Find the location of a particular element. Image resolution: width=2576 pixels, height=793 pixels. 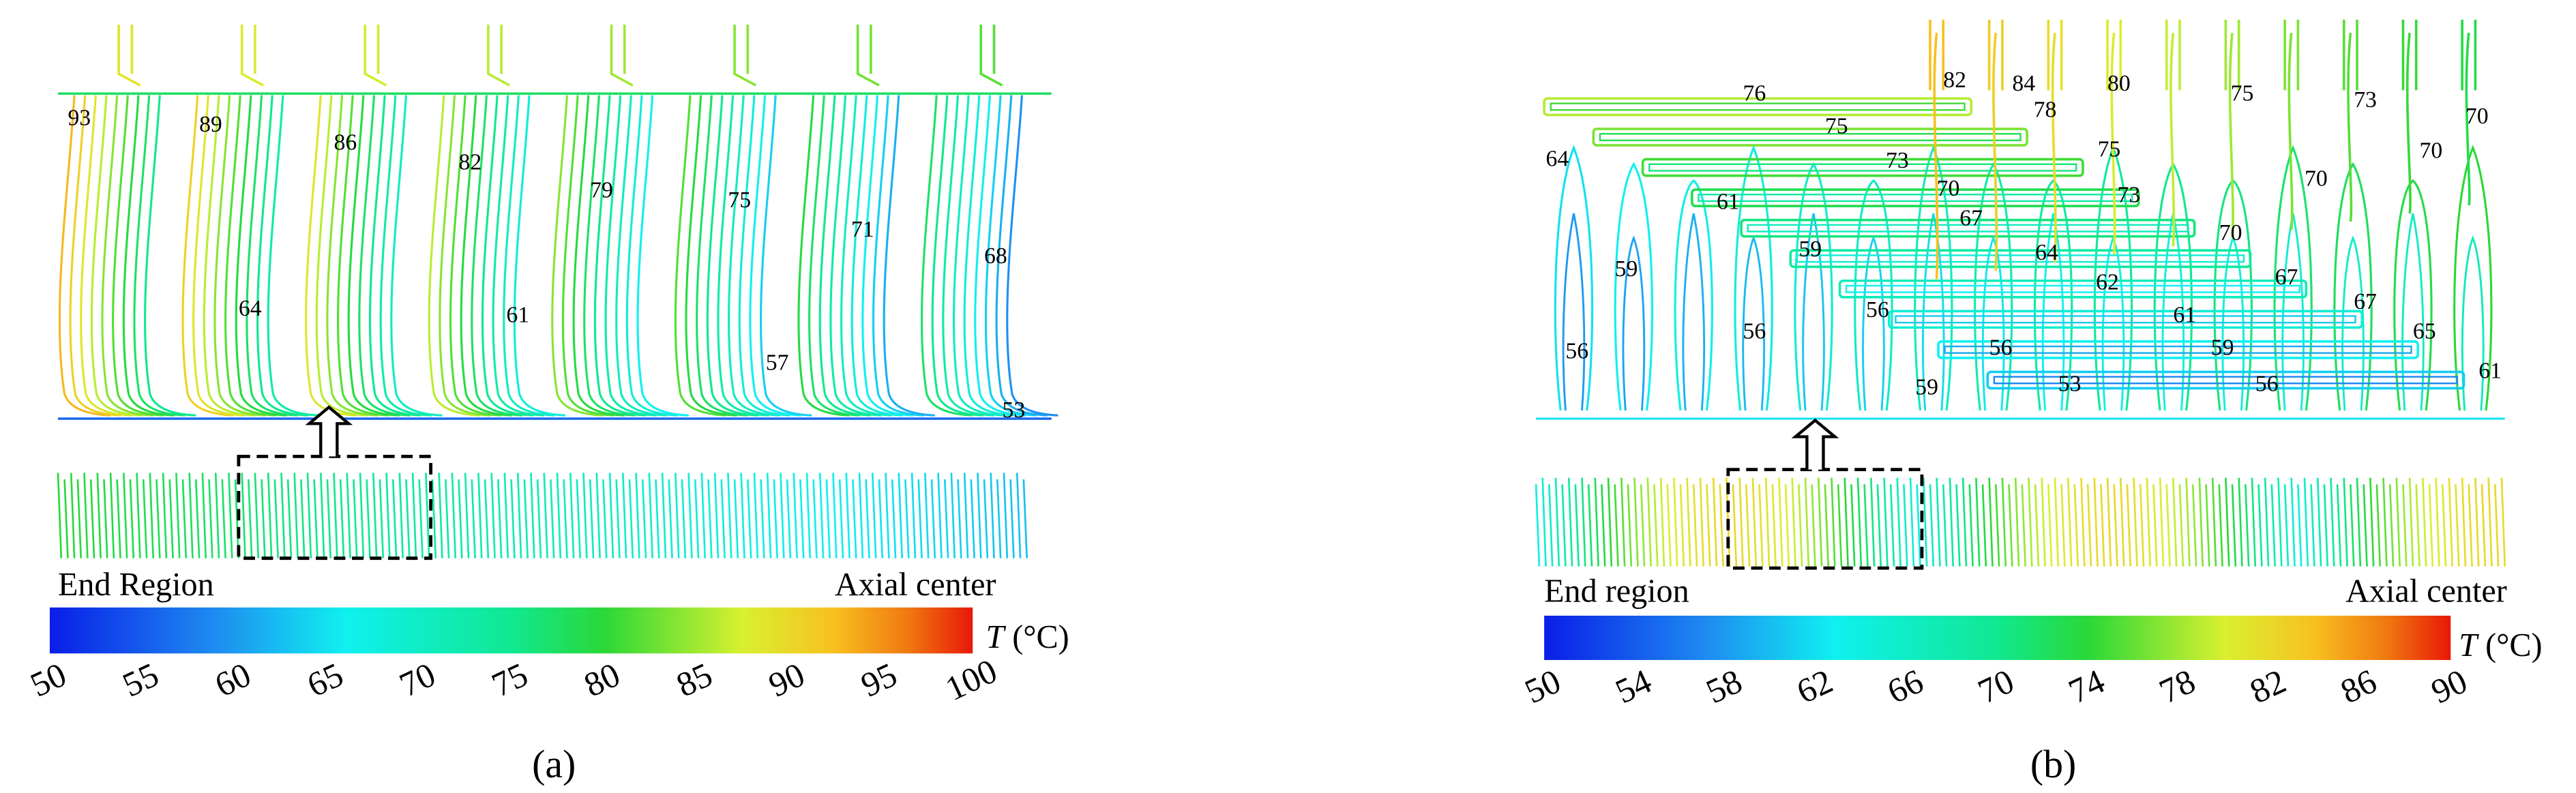

contour-label: 68 is located at coordinates (995, 256).